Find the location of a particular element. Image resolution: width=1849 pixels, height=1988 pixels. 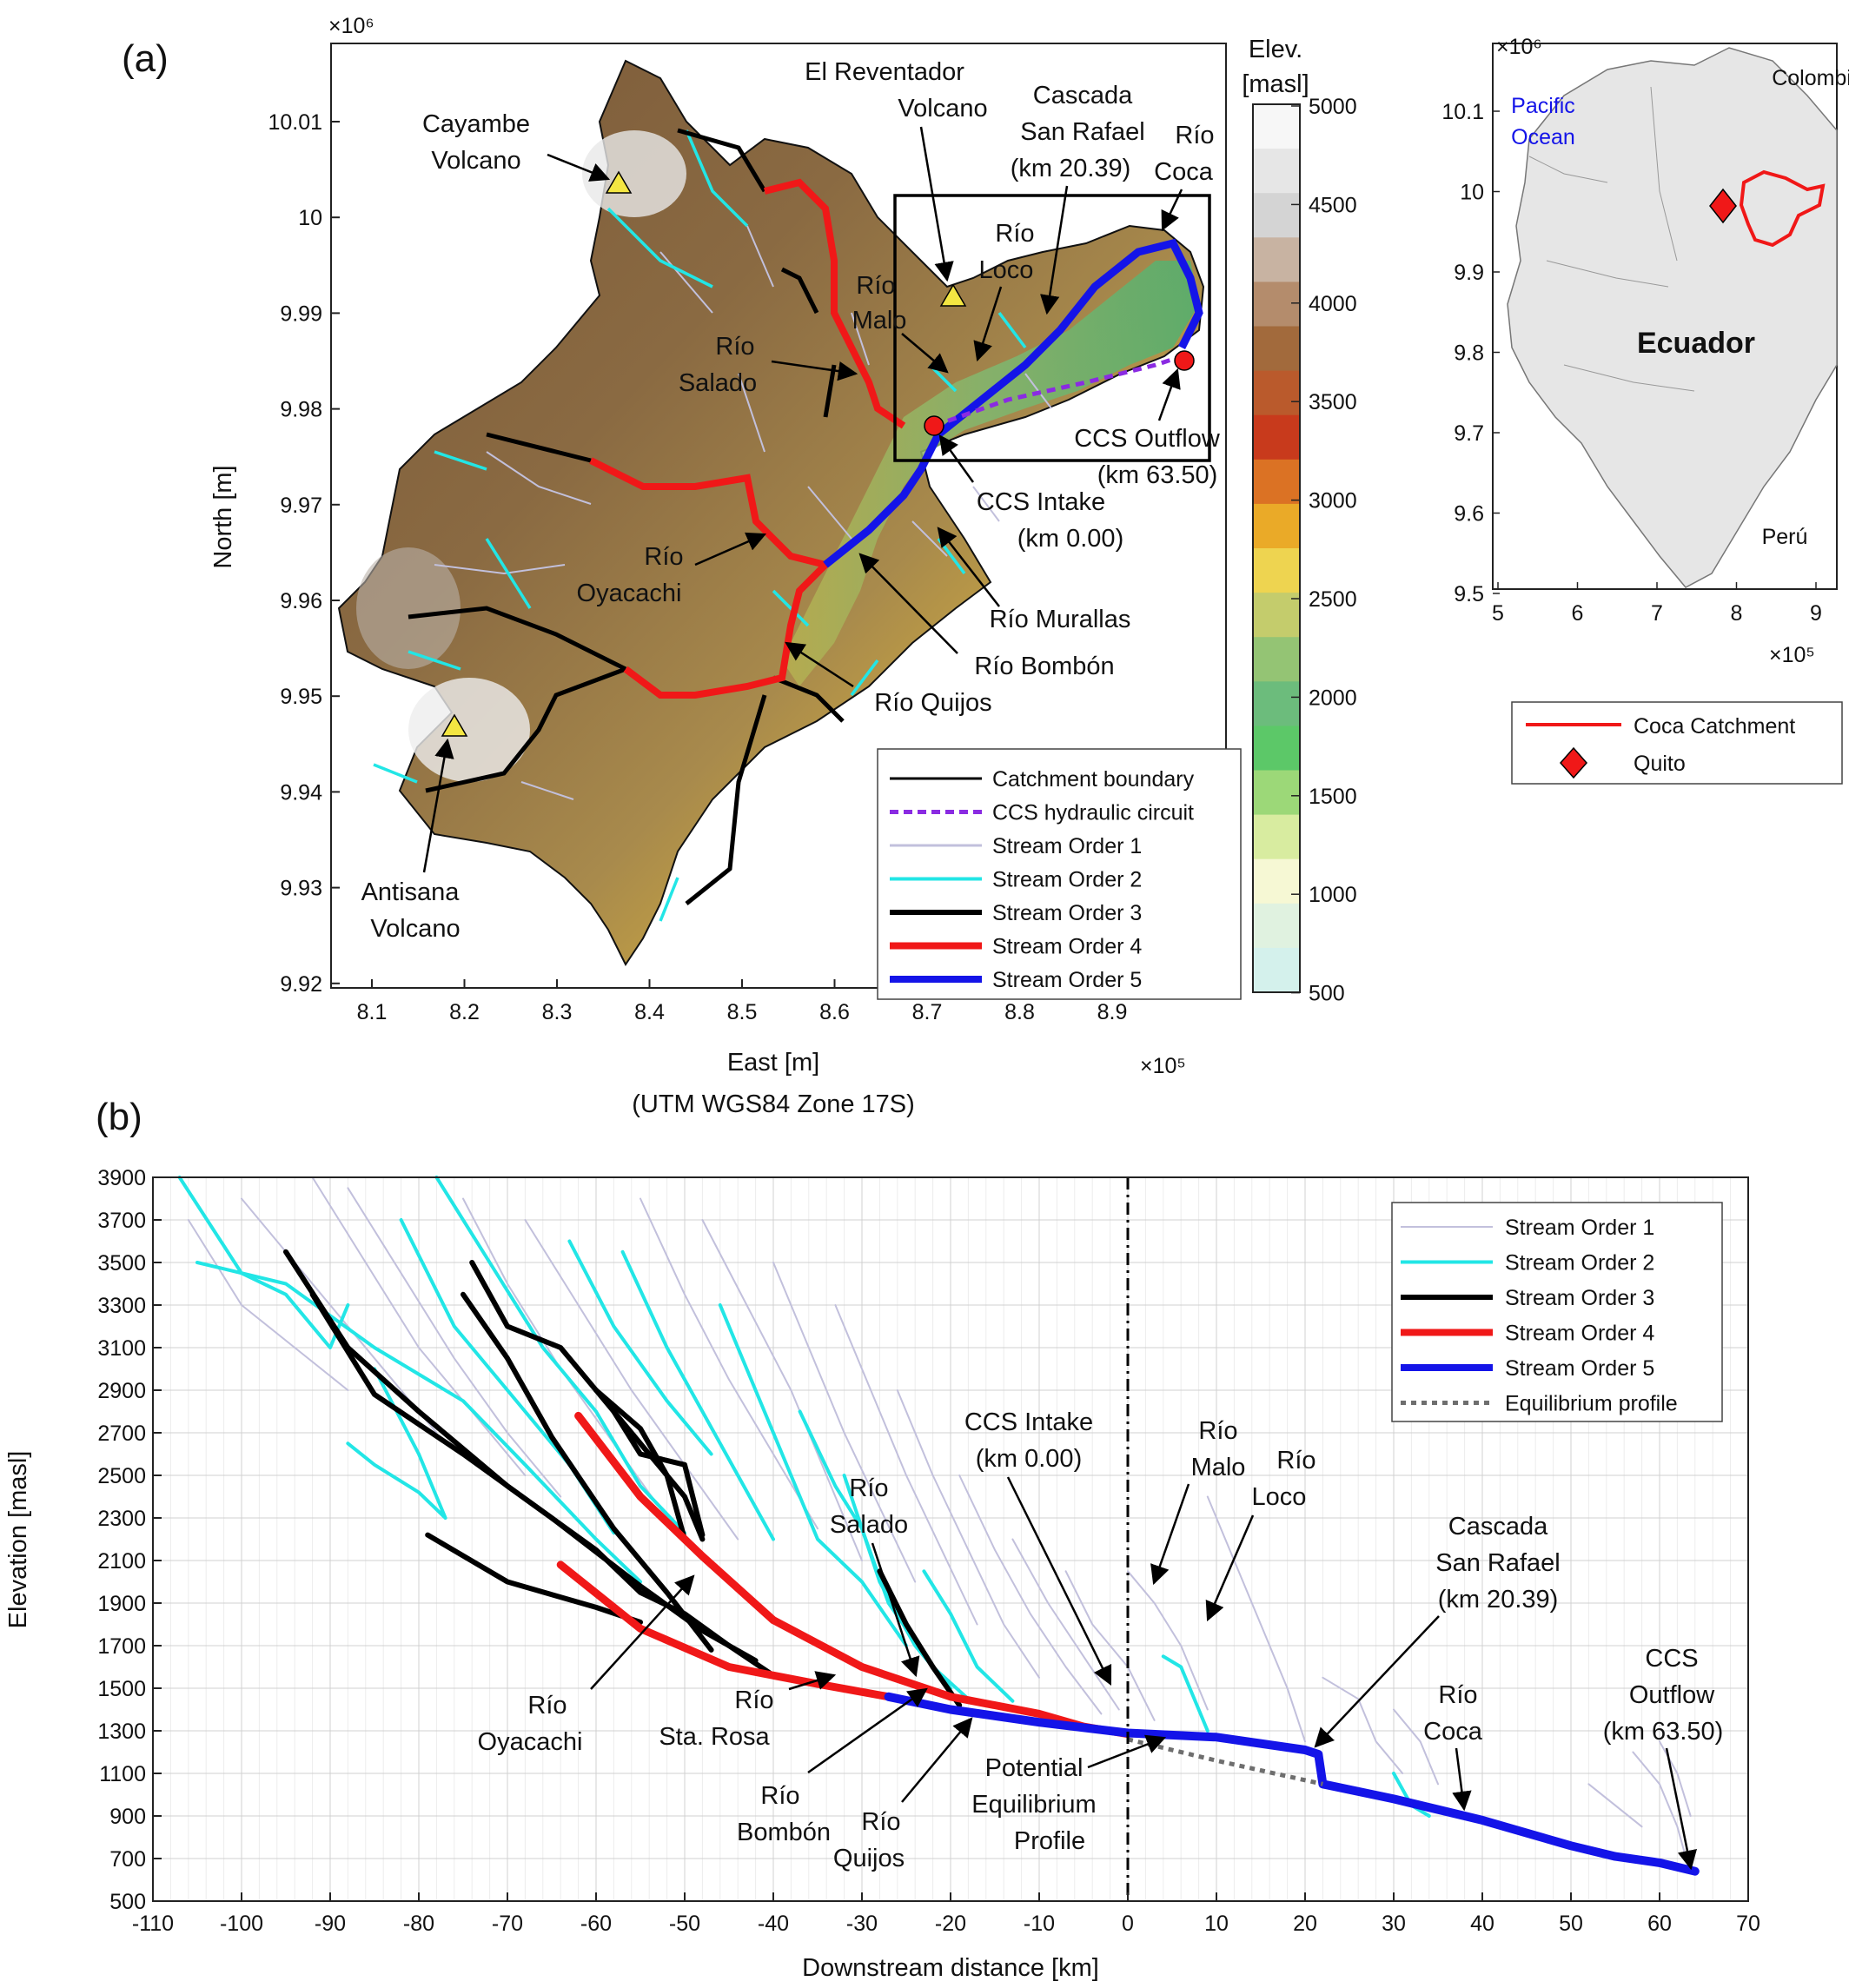

ann-oyacachi-1: Río is located at coordinates (663, 557).